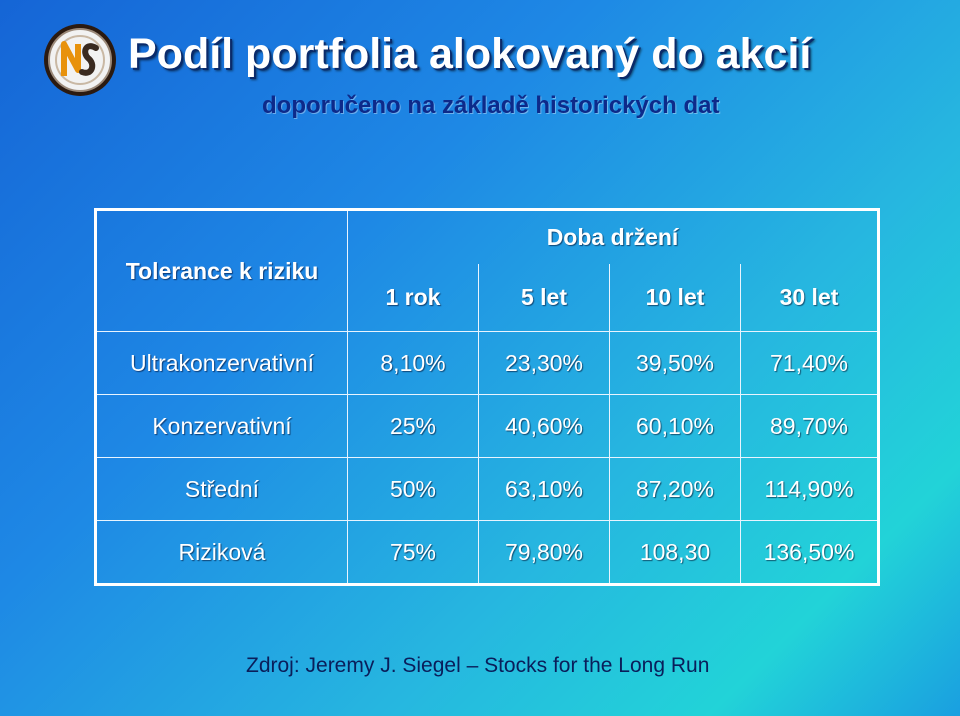  I want to click on column-header: 10 let, so click(675, 297).